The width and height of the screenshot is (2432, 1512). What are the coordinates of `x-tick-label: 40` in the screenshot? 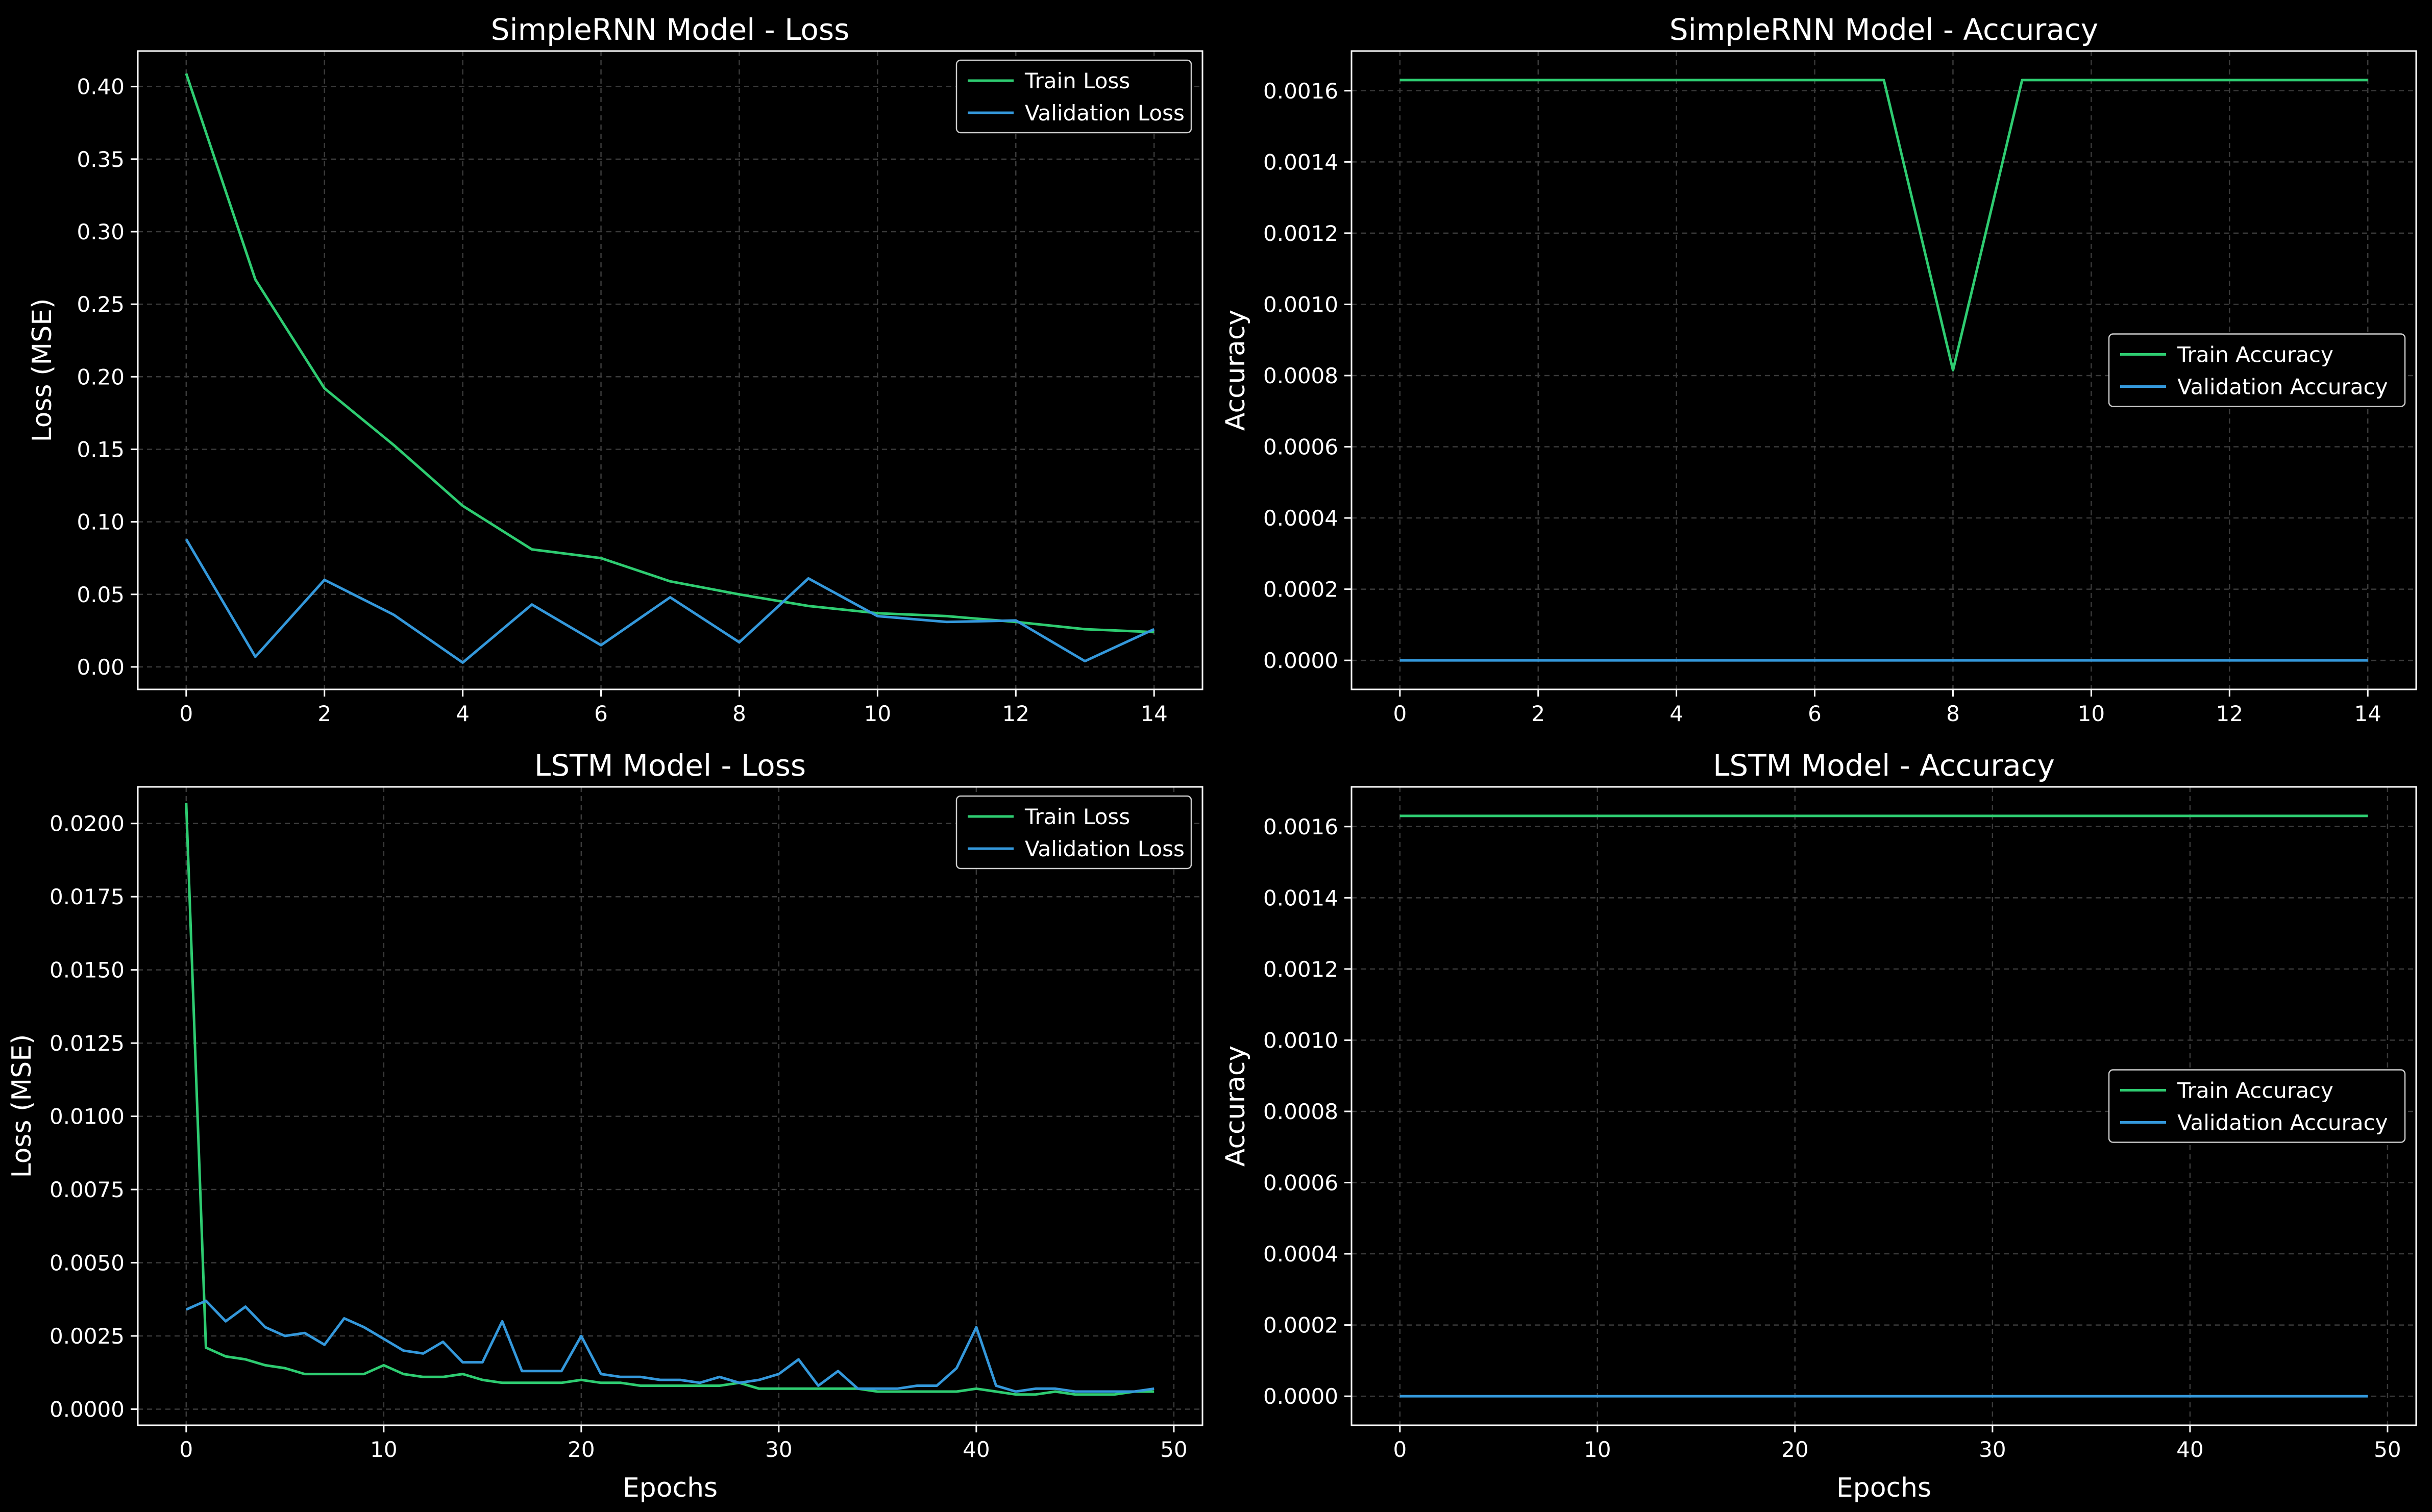 It's located at (977, 1449).